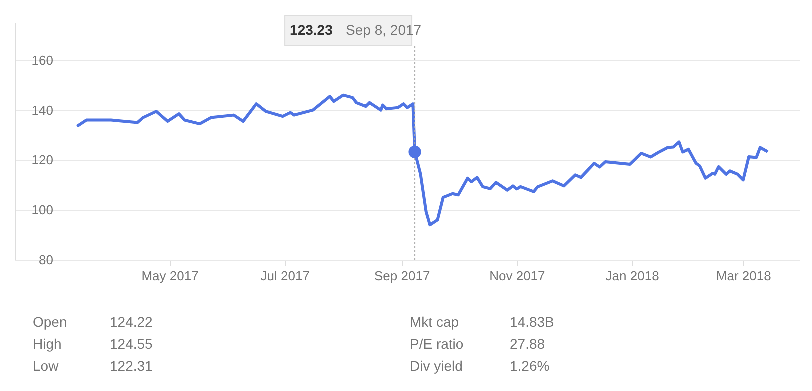  What do you see at coordinates (93, 344) in the screenshot?
I see `text: High 124.55` at bounding box center [93, 344].